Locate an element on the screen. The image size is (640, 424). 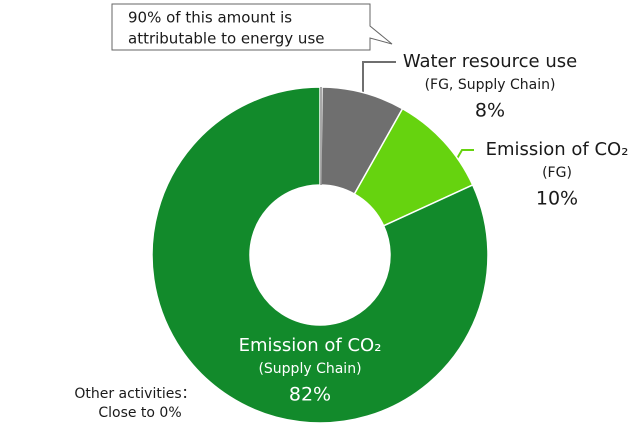
category-note: (Supply Chain) is located at coordinates (309, 369).